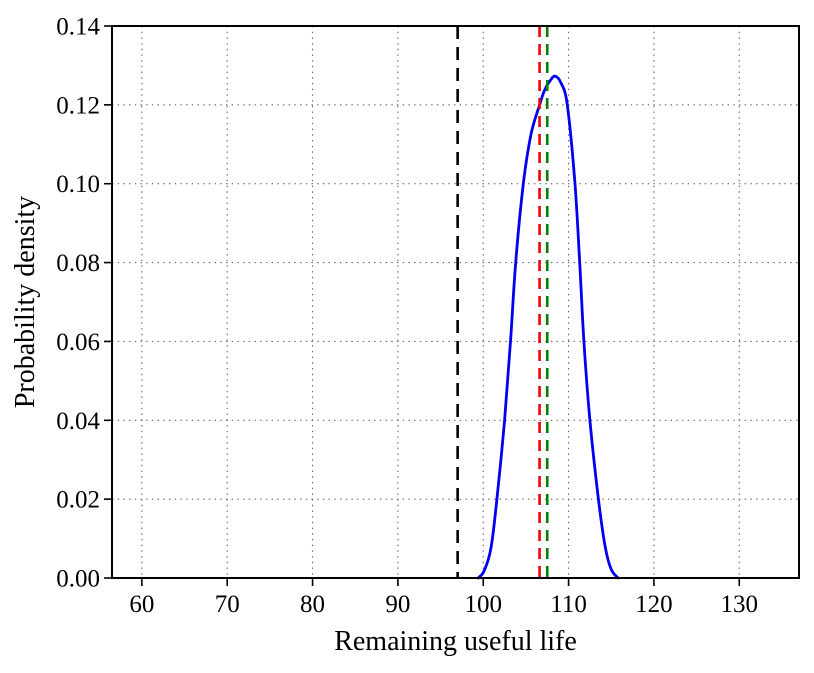 The image size is (814, 673). What do you see at coordinates (78, 184) in the screenshot?
I see `y-tick-label-0.10: 0.10` at bounding box center [78, 184].